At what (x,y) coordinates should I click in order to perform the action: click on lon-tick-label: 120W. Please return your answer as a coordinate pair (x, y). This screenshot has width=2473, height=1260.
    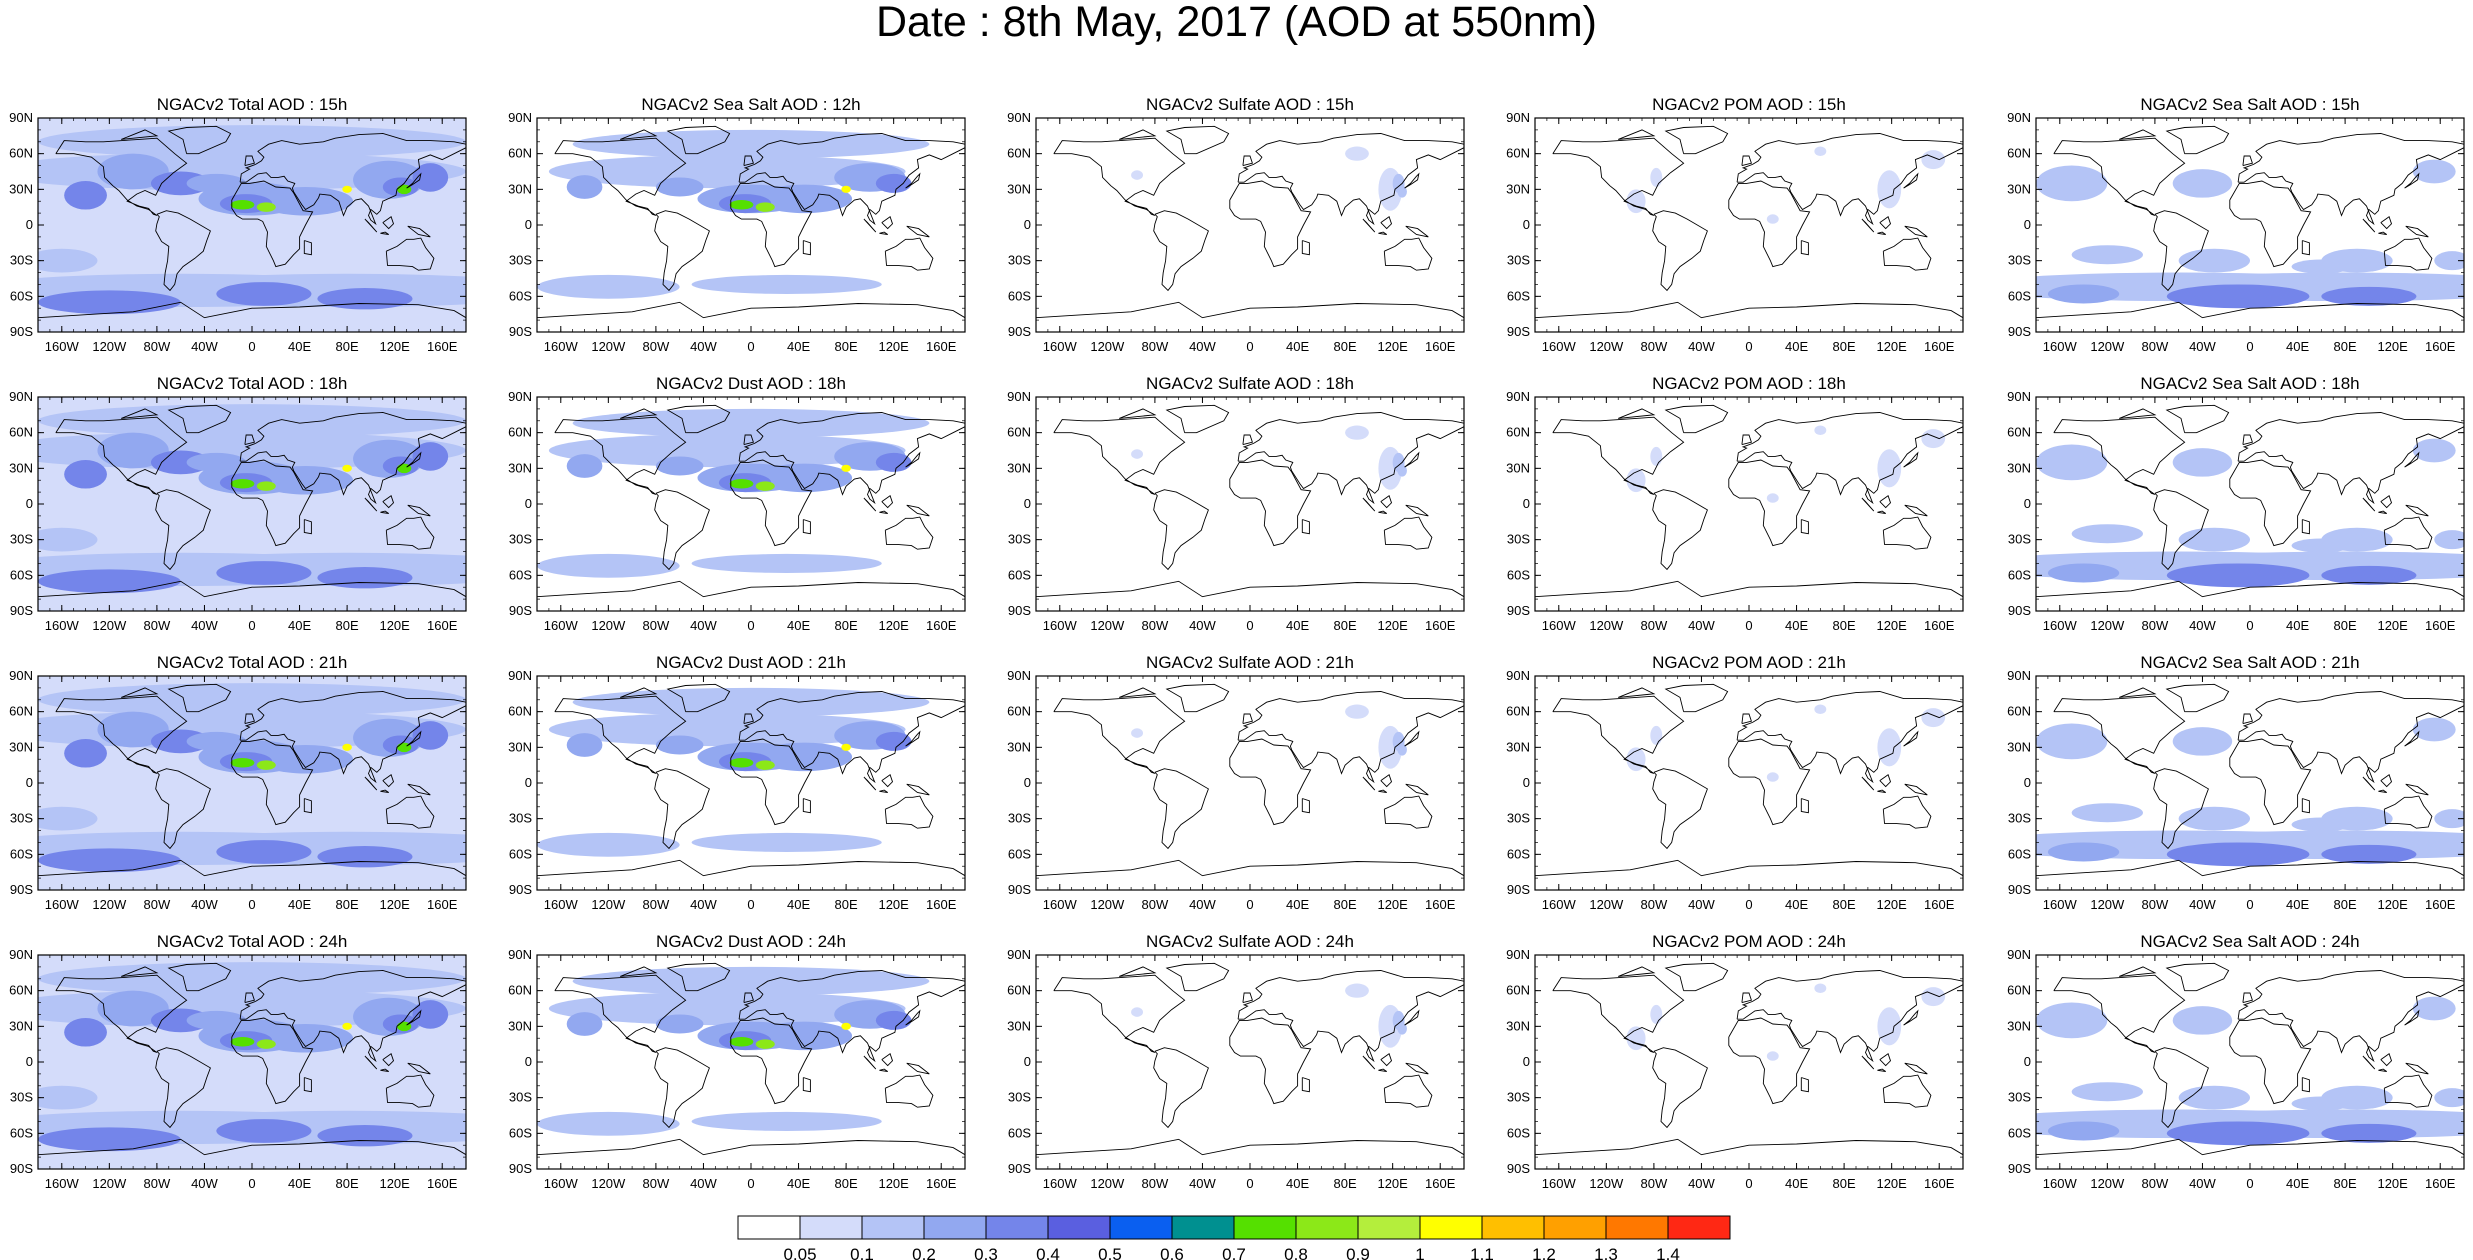
    Looking at the image, I should click on (109, 346).